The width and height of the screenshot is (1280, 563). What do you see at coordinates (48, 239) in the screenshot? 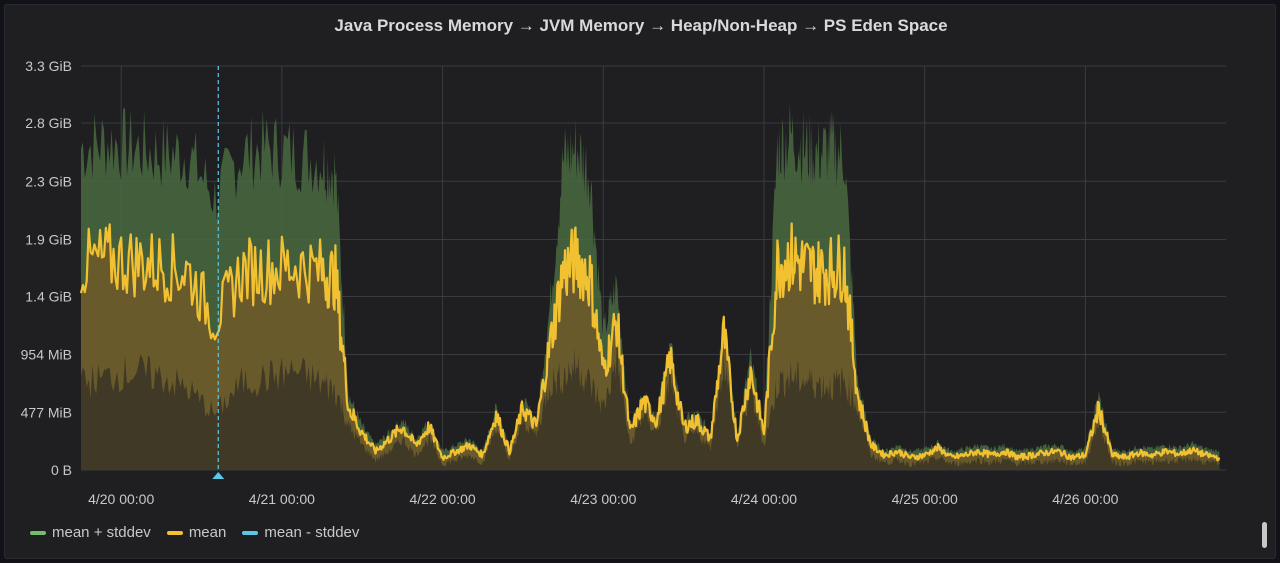
I see `y-tick-label: 1.9 GiB` at bounding box center [48, 239].